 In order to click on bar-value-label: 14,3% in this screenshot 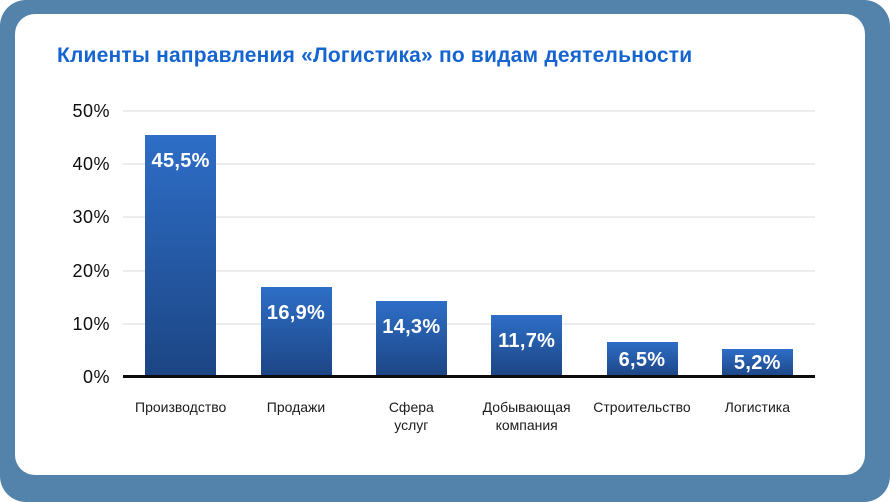, I will do `click(411, 326)`.